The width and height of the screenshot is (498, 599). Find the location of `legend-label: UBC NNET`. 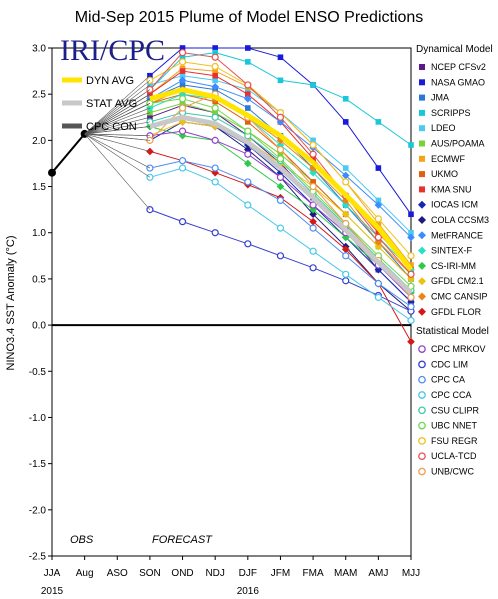

legend-label: UBC NNET is located at coordinates (454, 426).